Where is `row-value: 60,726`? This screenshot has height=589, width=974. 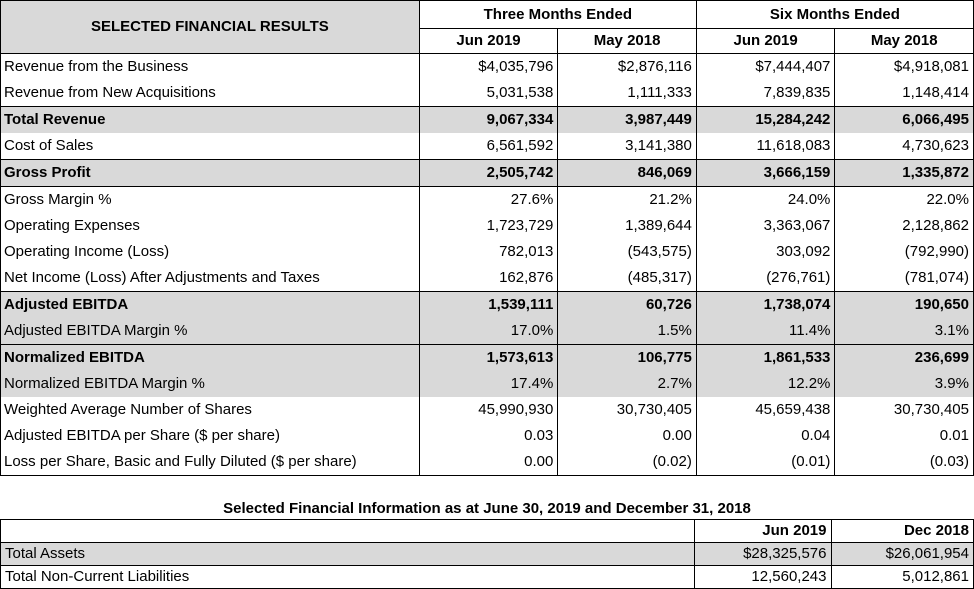
row-value: 60,726 is located at coordinates (627, 304).